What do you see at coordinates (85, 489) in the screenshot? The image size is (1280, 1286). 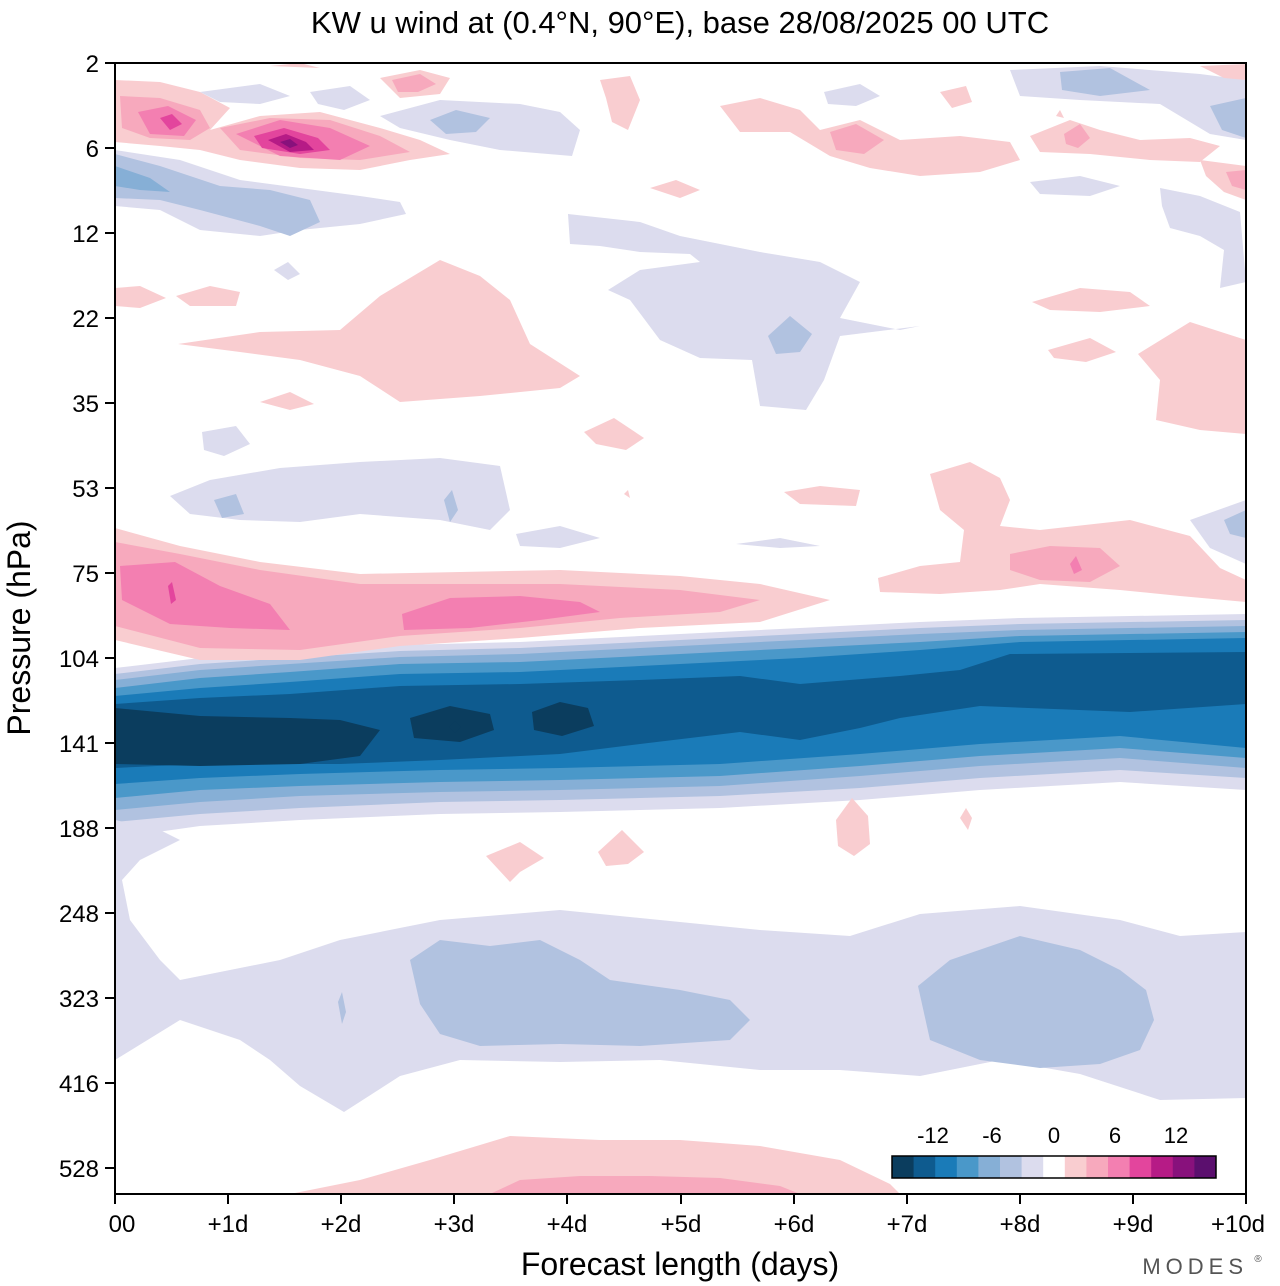 I see `y-tick-label: 53` at bounding box center [85, 489].